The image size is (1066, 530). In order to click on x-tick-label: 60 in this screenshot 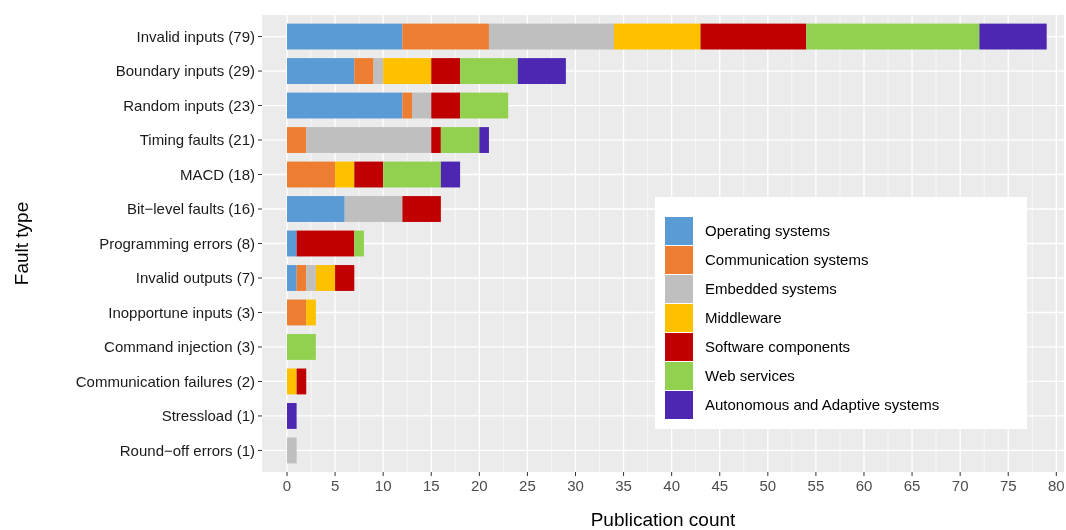, I will do `click(864, 485)`.